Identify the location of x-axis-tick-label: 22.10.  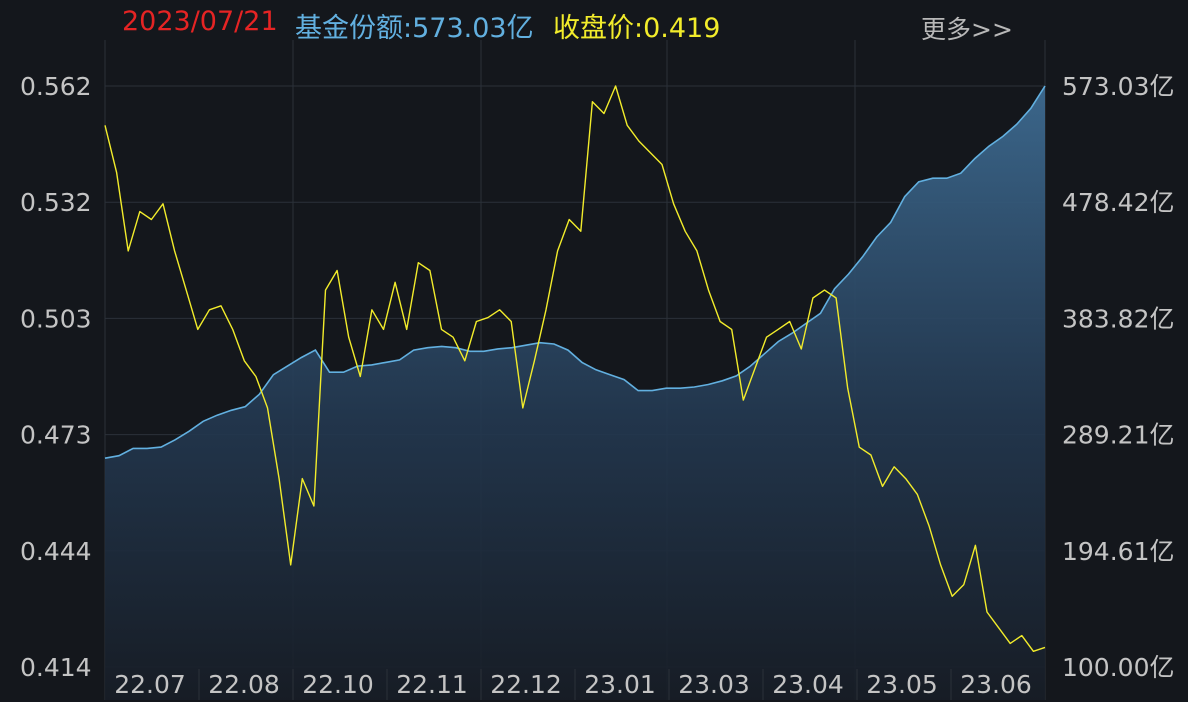
(338, 684).